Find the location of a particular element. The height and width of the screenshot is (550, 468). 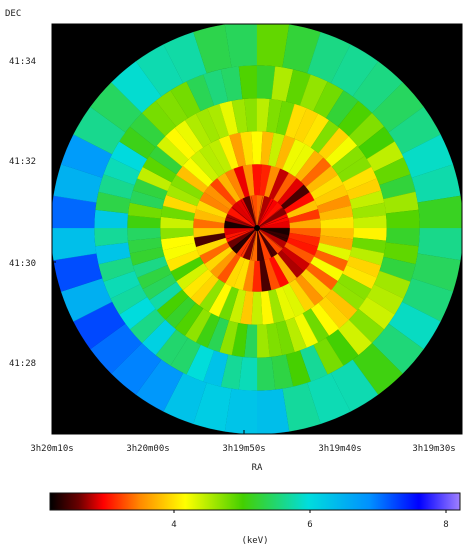

y-tick-label: 41:32 is located at coordinates (22, 162).